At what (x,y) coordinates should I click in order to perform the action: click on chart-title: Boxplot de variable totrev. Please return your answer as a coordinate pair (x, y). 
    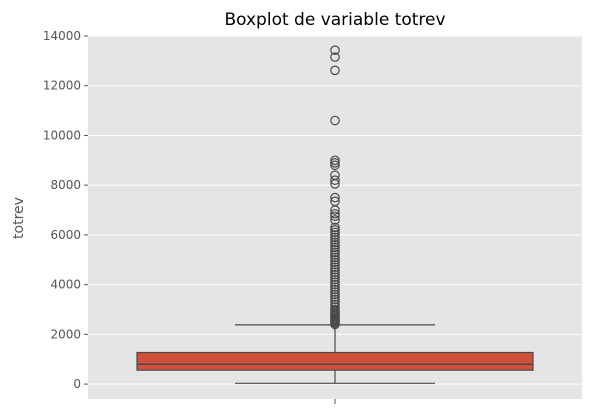
    Looking at the image, I should click on (334, 20).